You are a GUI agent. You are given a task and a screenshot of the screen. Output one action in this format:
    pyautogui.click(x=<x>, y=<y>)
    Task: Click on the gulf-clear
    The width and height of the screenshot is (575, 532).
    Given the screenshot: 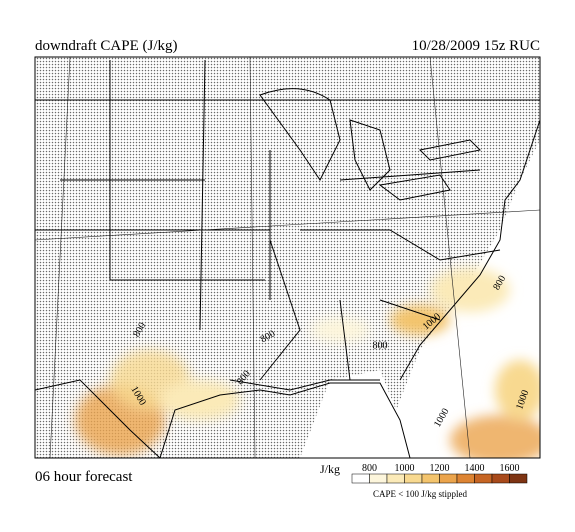 What is the action you would take?
    pyautogui.click(x=350, y=414)
    